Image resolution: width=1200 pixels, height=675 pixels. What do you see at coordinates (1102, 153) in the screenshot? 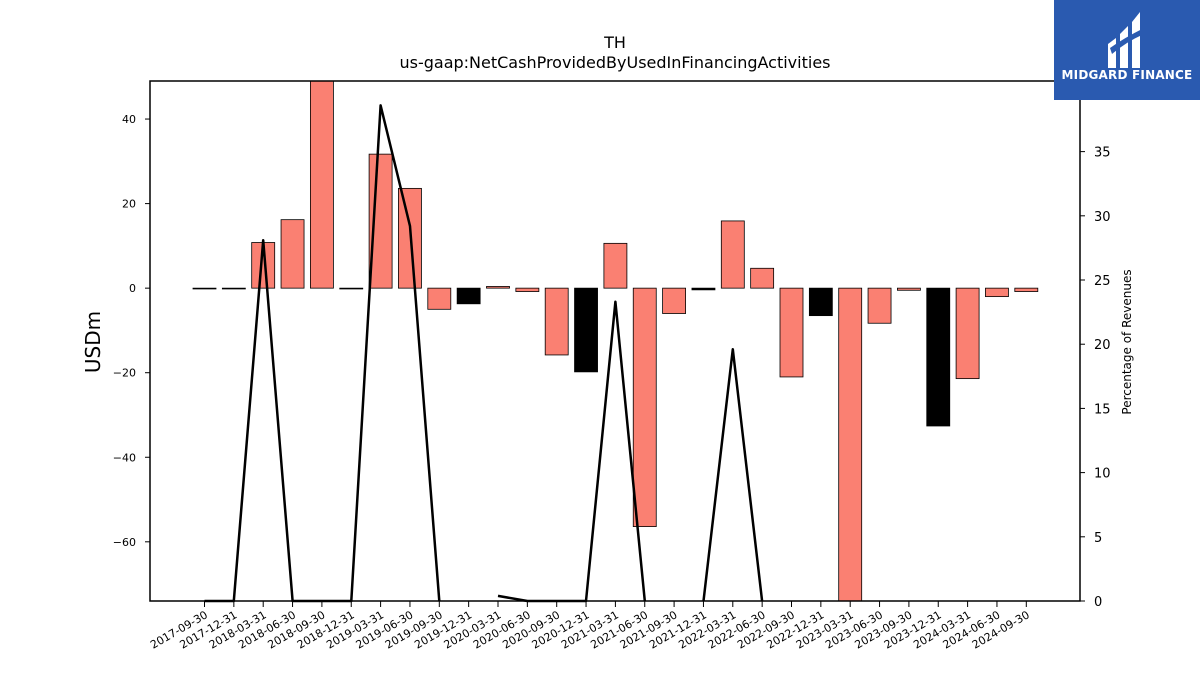
I see `y2-tick-label: 35` at bounding box center [1102, 153].